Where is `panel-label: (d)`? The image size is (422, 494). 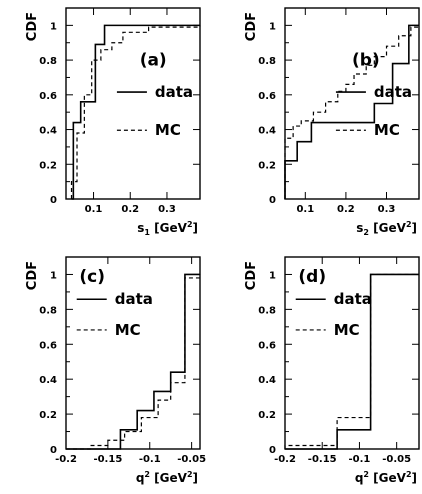 panel-label: (d) is located at coordinates (312, 277).